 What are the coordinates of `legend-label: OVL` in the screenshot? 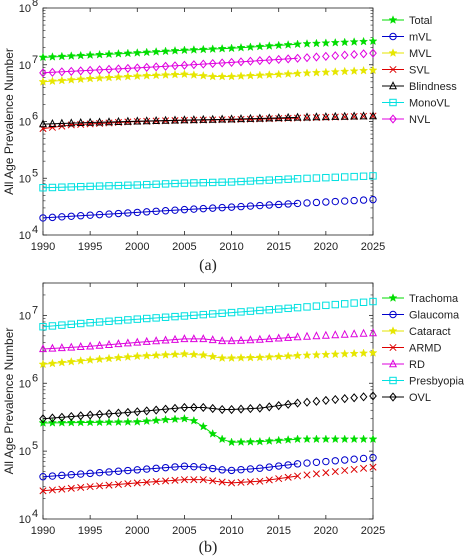 It's located at (420, 398).